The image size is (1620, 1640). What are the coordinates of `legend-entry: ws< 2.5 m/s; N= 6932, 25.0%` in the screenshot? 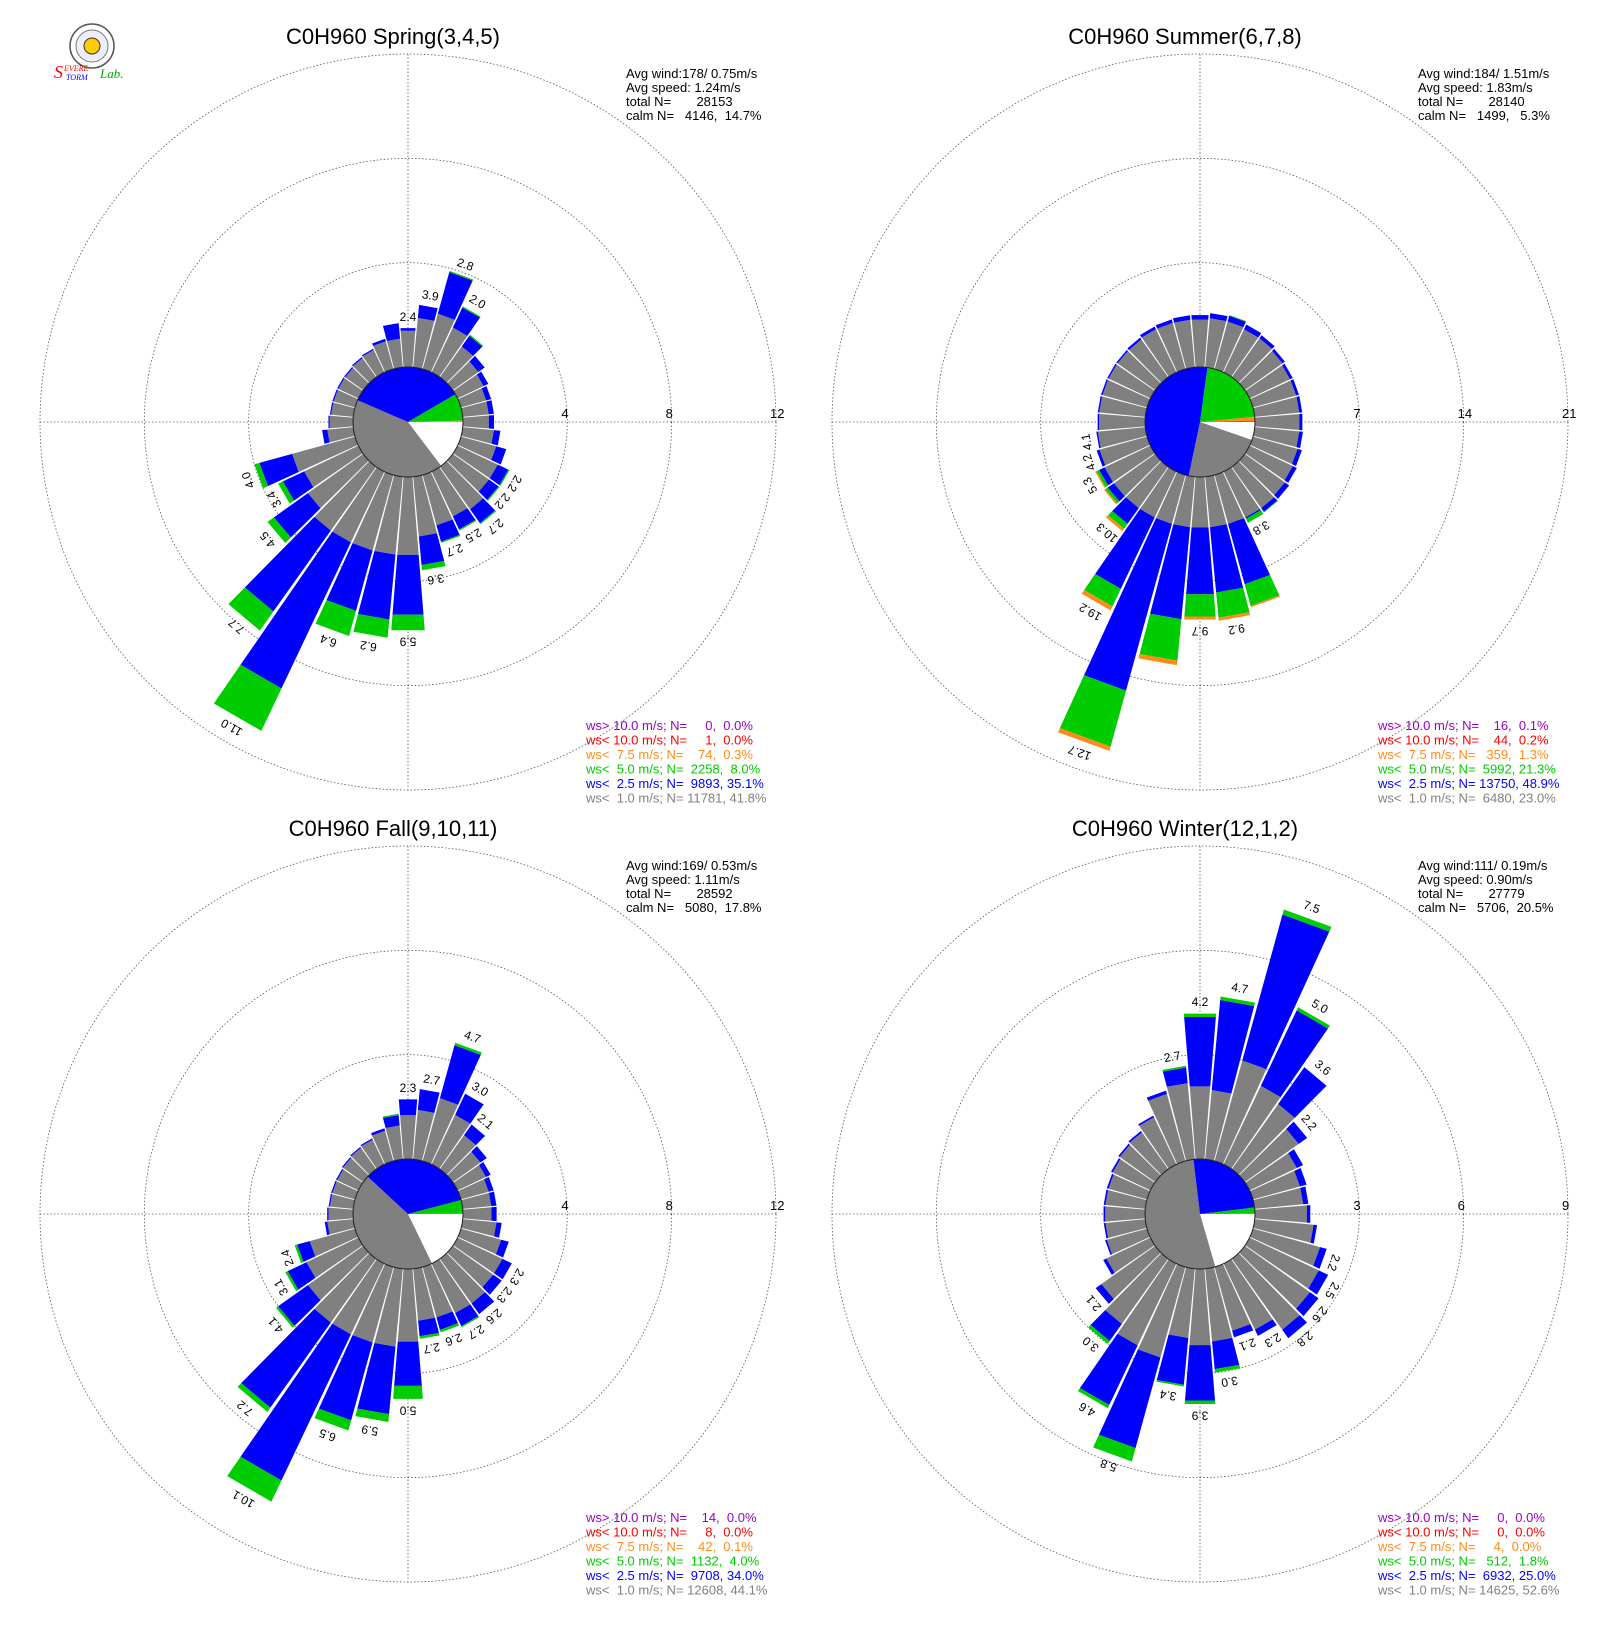 It's located at (1466, 1575).